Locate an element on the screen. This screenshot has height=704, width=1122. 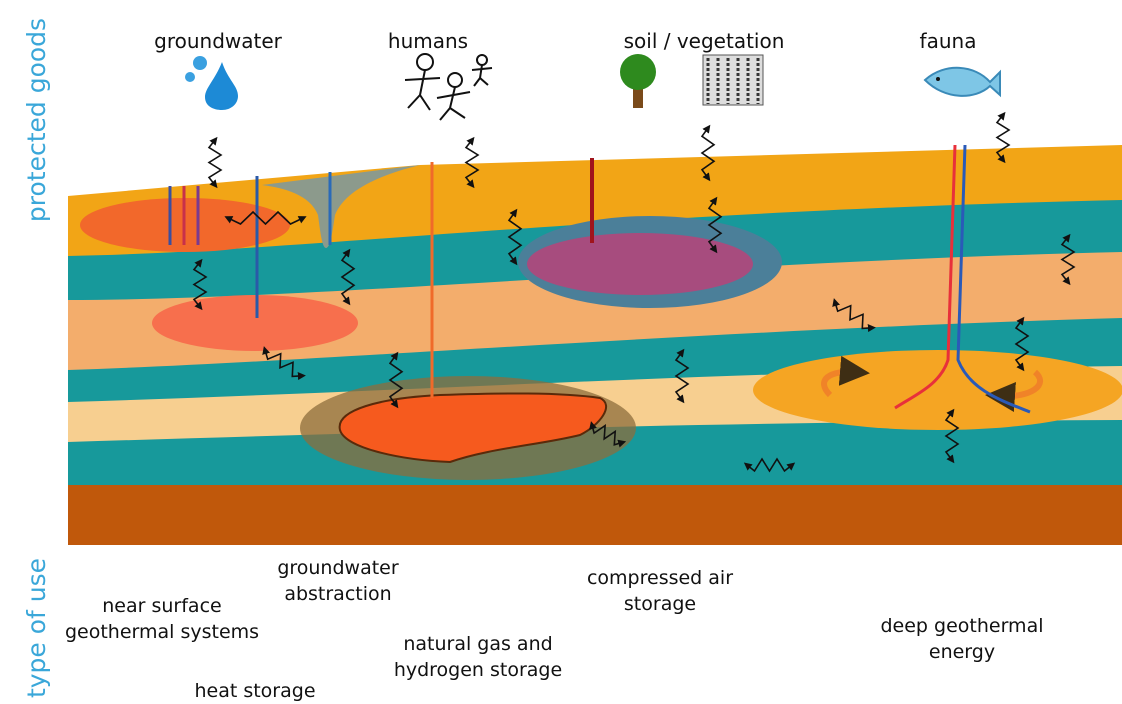
use-label: heat storage is located at coordinates (254, 691).